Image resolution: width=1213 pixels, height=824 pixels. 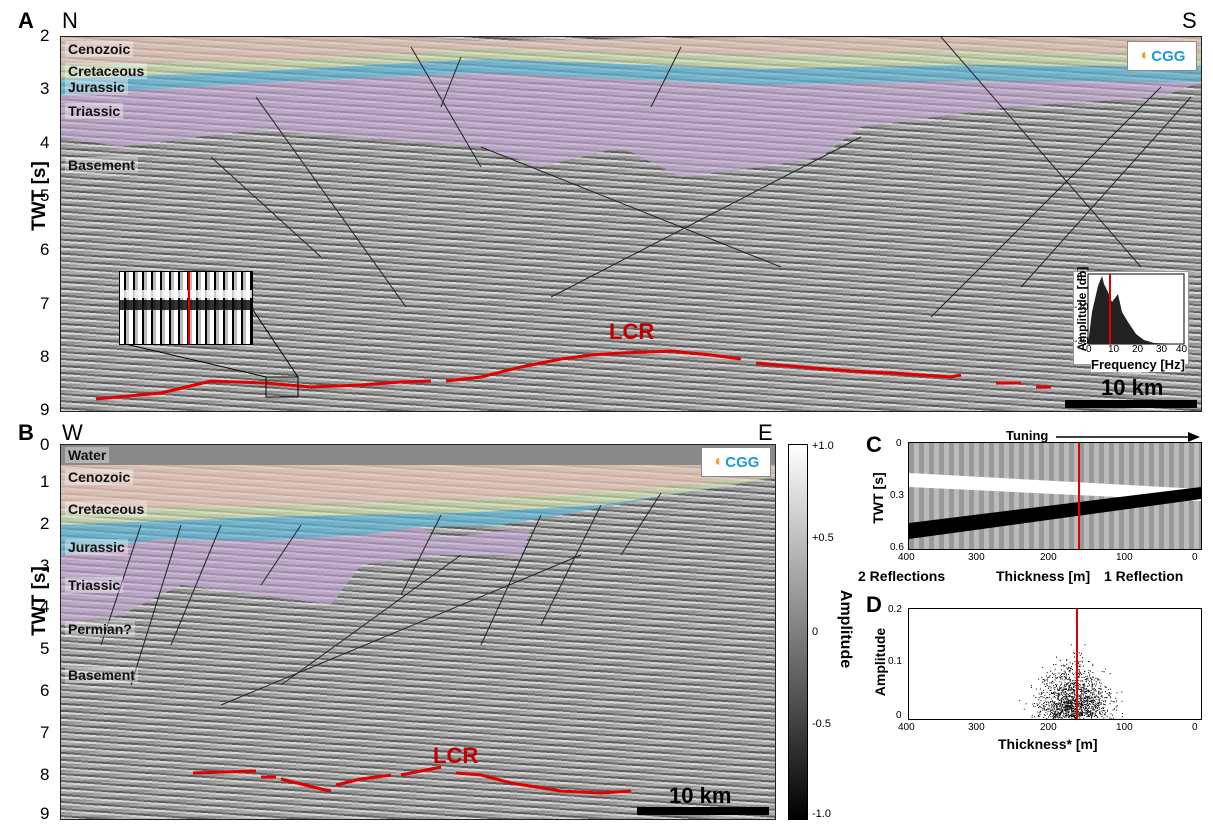 What do you see at coordinates (418, 455) in the screenshot?
I see `water-layer` at bounding box center [418, 455].